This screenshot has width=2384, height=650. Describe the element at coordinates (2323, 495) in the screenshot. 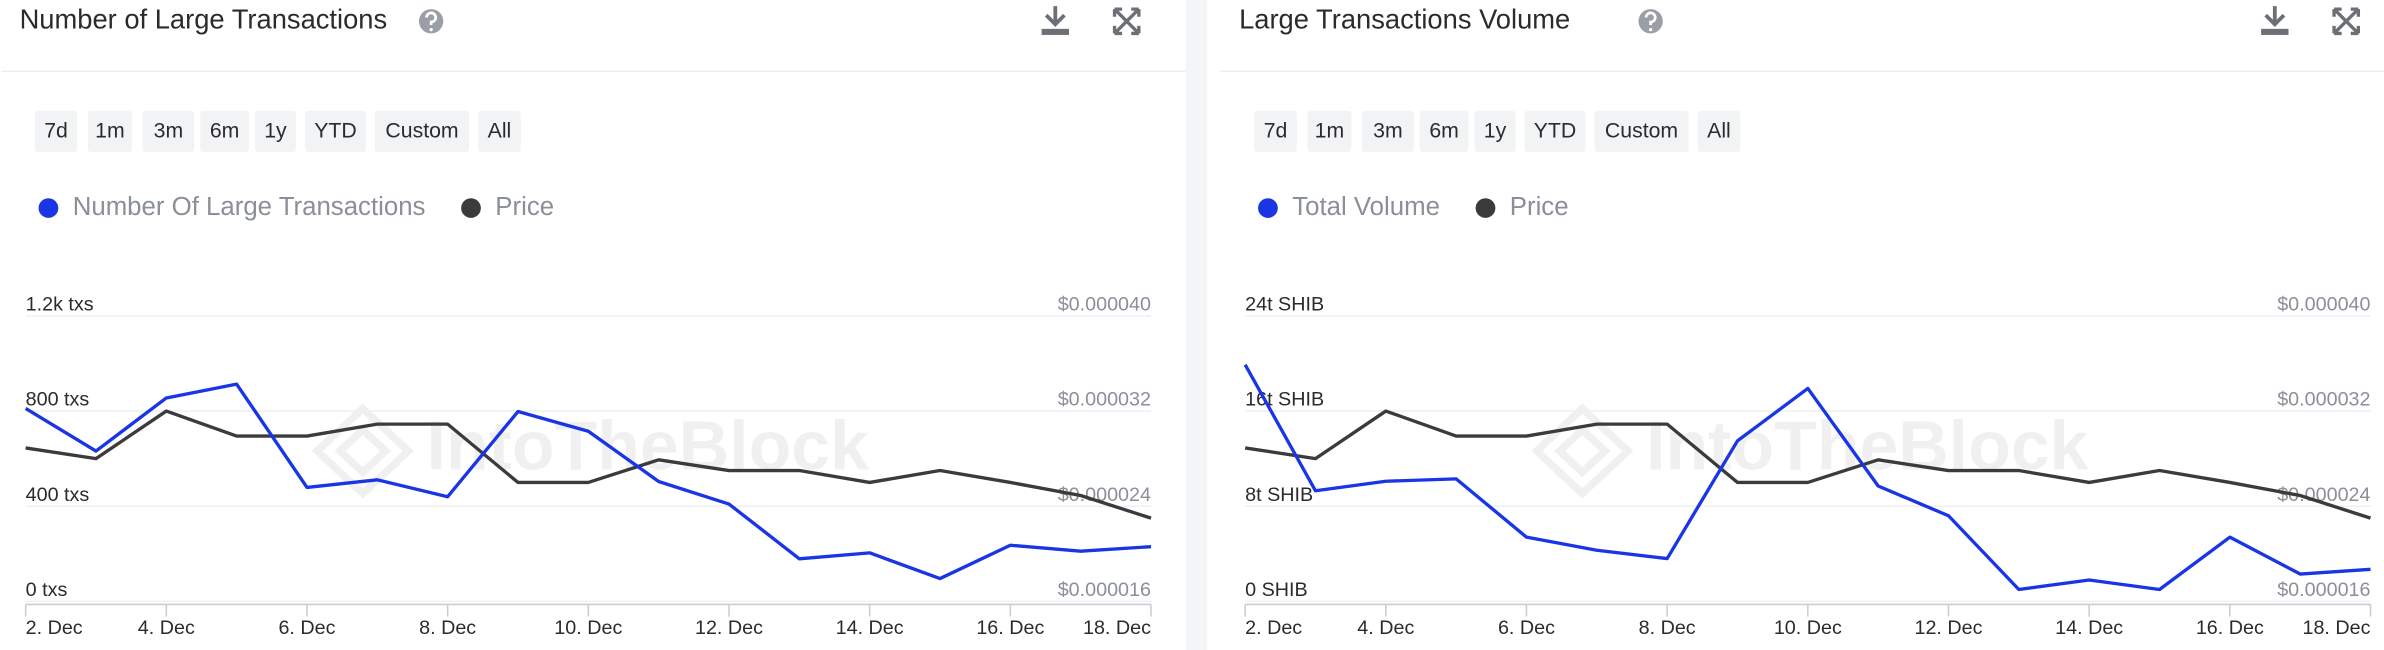

I see `y2-tick-label: $0.000024` at that location.